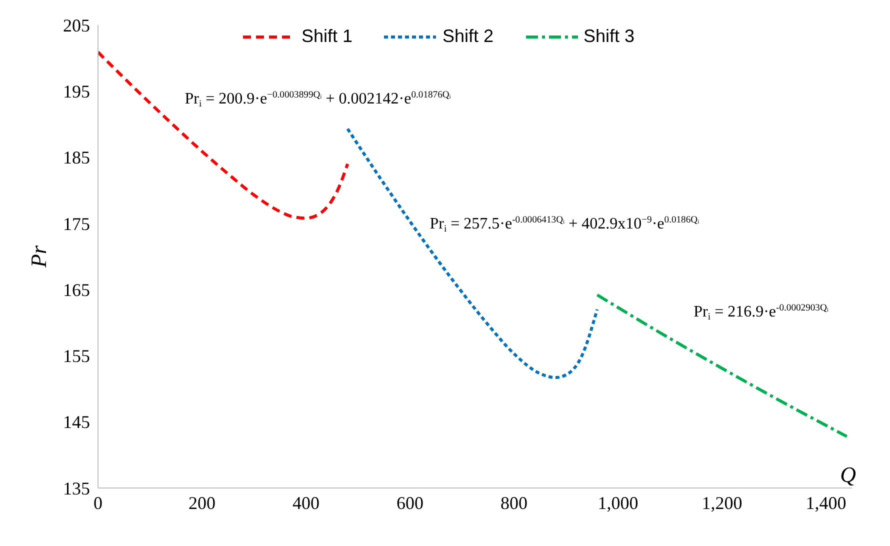  Describe the element at coordinates (306, 502) in the screenshot. I see `x-tick-label: 400` at that location.